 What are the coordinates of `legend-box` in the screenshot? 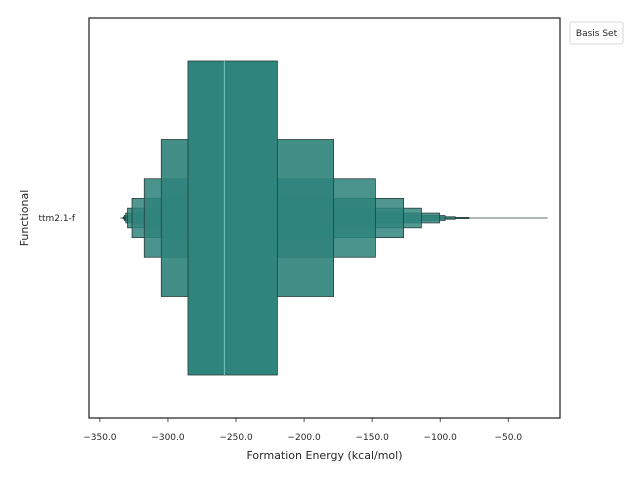 It's located at (596, 33).